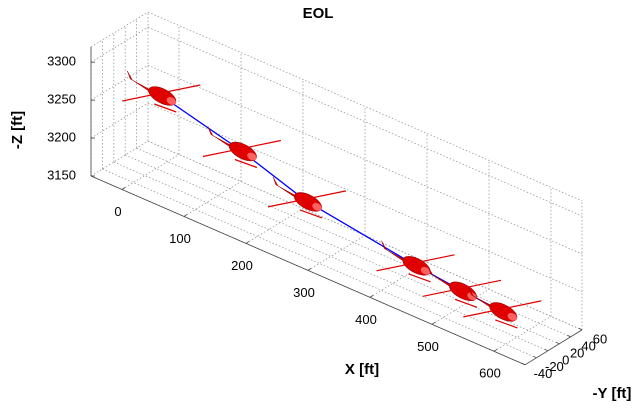  I want to click on y-tick-label: 40, so click(588, 345).